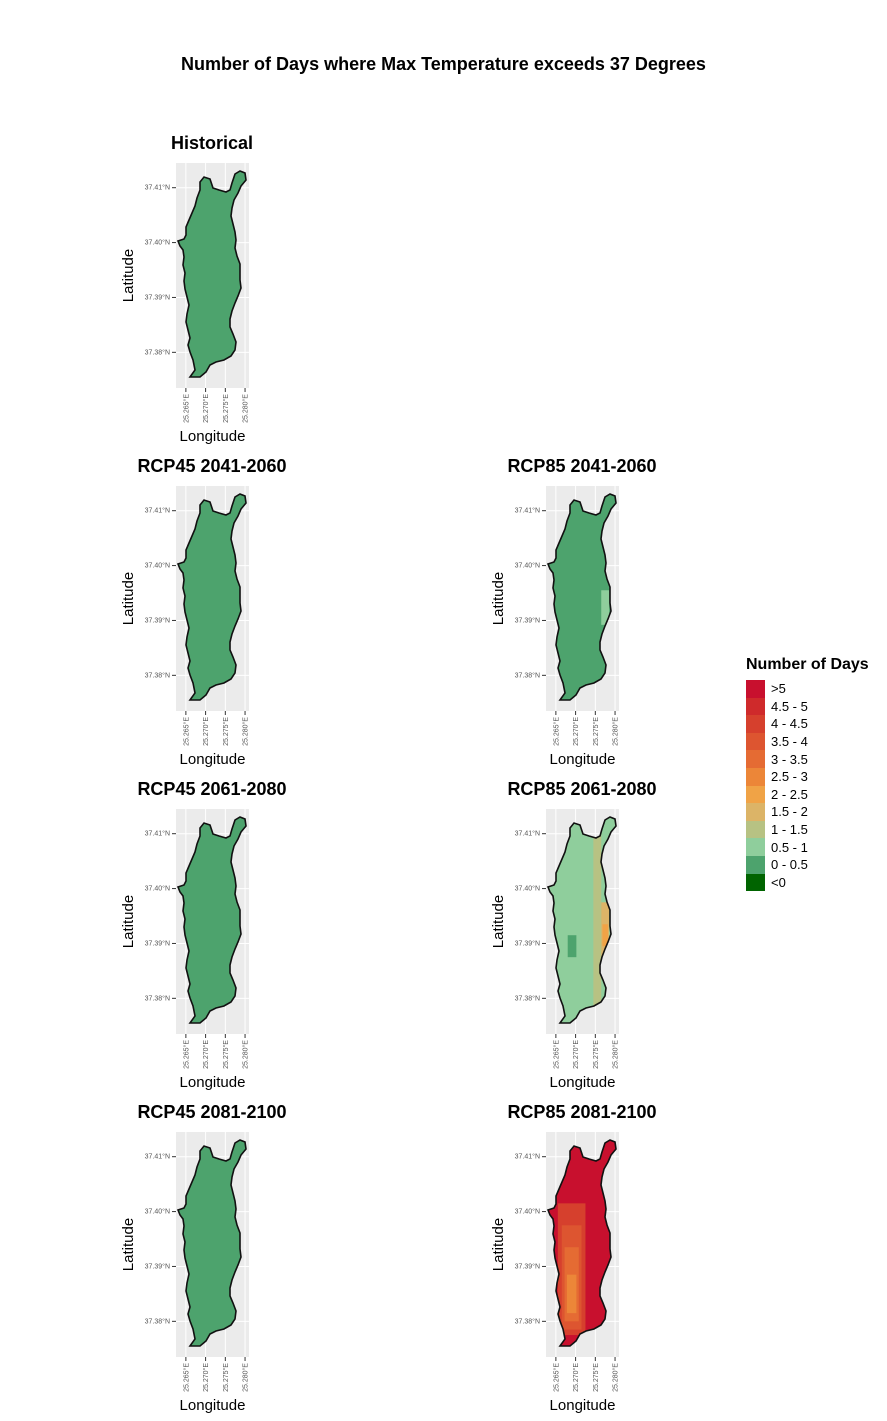 The width and height of the screenshot is (887, 1421). I want to click on legend-label: 4 - 4.5, so click(789, 724).